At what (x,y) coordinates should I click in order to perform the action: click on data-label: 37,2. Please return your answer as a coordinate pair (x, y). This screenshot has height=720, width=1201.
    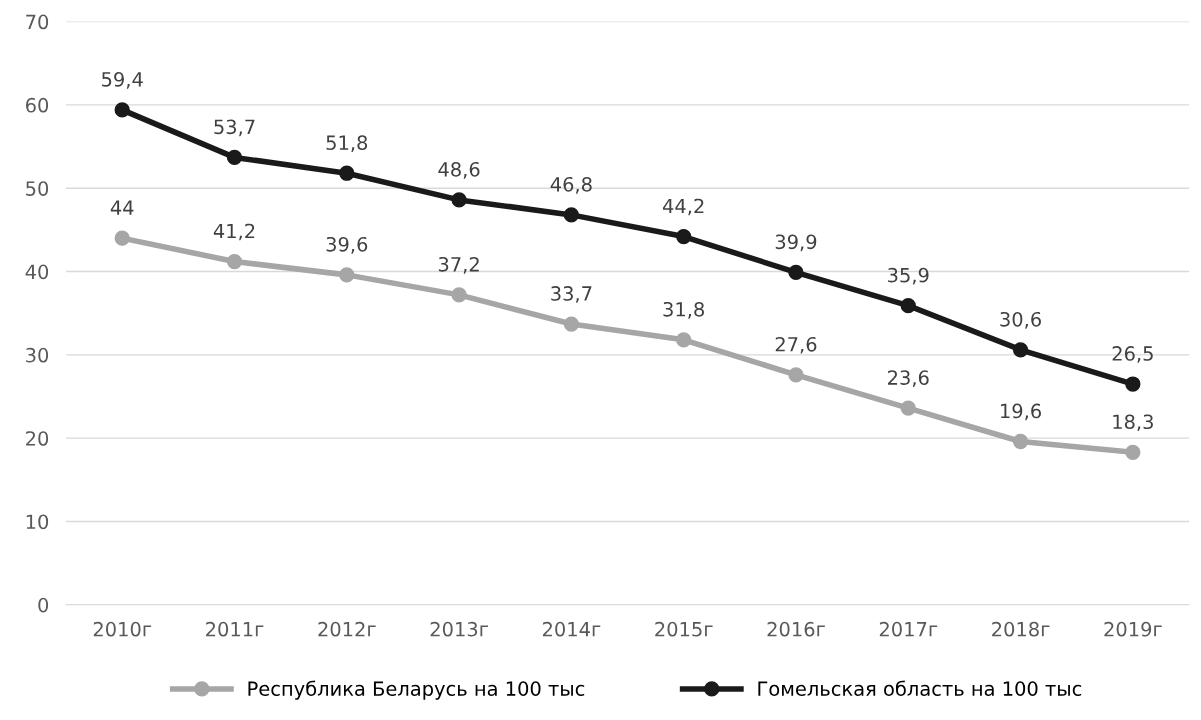
    Looking at the image, I should click on (458, 265).